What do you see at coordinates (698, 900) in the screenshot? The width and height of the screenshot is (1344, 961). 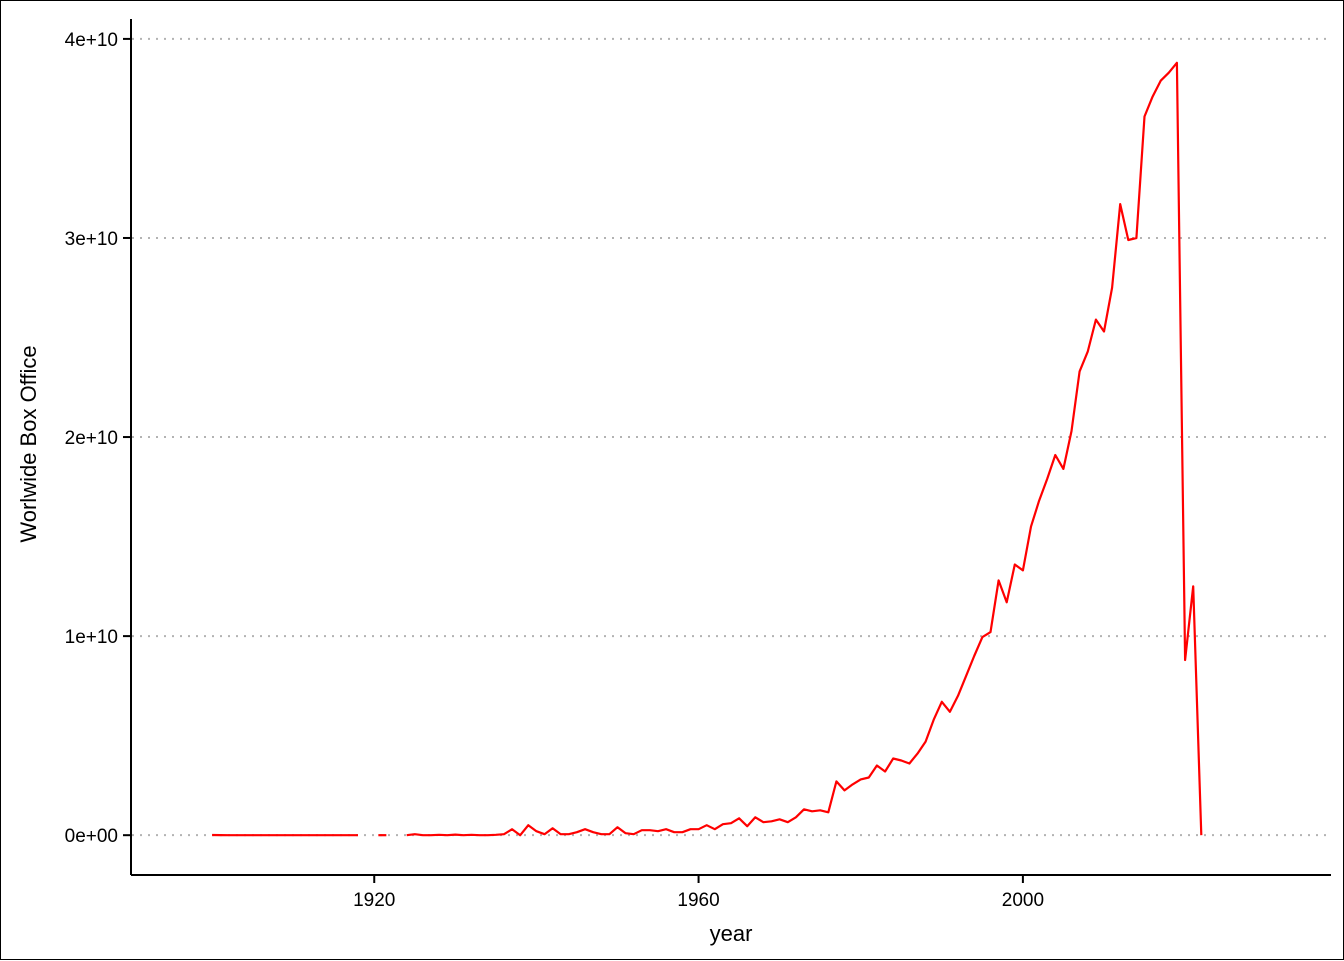 I see `x-tick-label: 1960` at bounding box center [698, 900].